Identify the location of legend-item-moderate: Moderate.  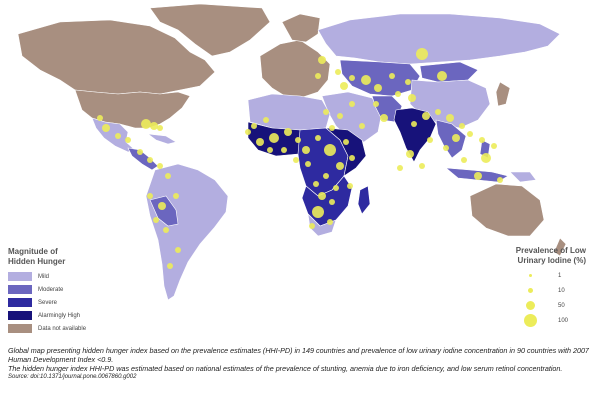
(47, 289).